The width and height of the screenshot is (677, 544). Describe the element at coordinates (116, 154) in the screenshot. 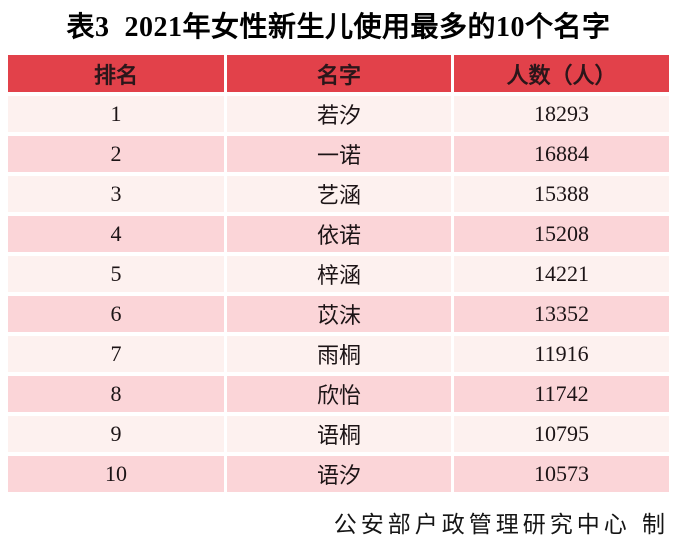

I see `rank-cell: 2` at that location.